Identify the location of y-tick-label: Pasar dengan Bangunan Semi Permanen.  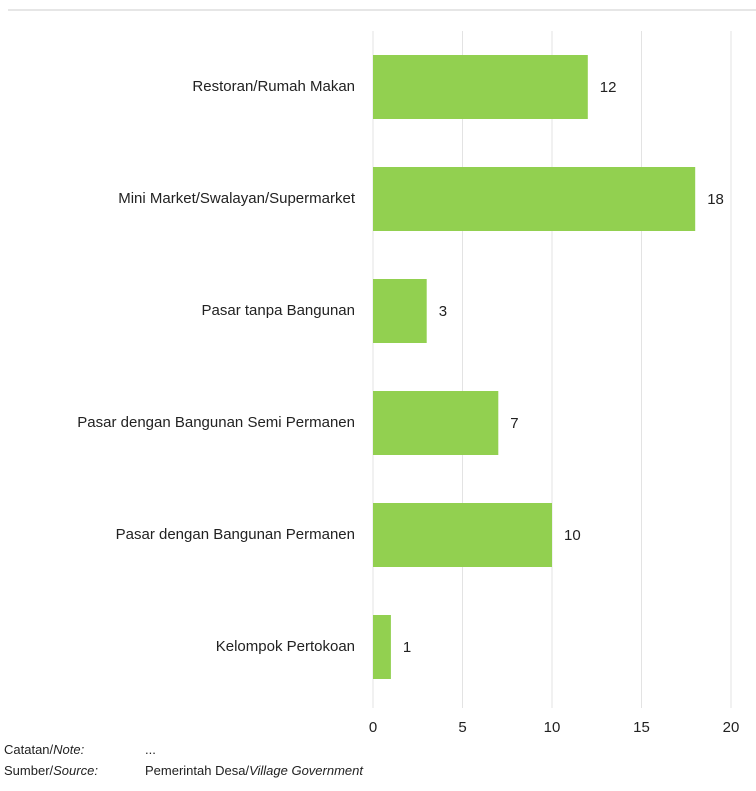
(216, 422).